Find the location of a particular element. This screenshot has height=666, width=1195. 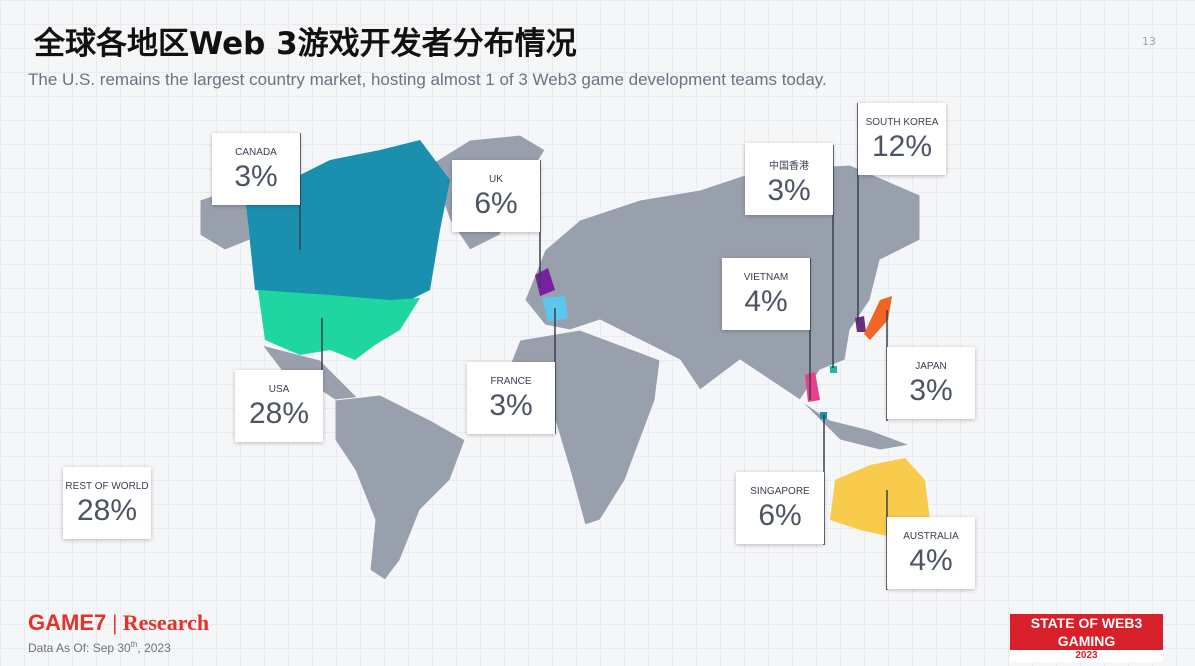

usa is located at coordinates (339, 325).